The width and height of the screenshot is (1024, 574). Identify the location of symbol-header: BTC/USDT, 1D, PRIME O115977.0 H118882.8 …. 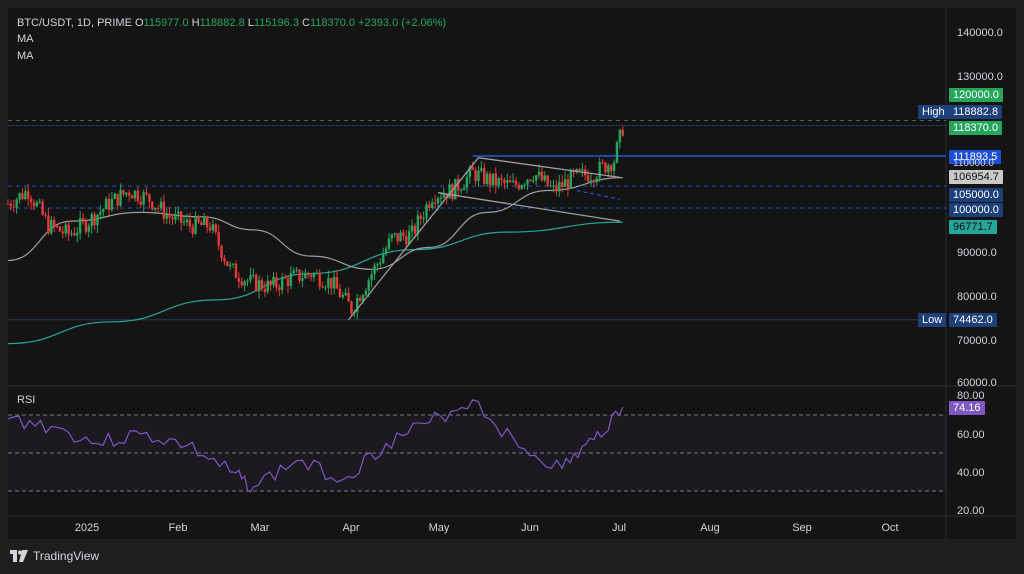
(232, 23).